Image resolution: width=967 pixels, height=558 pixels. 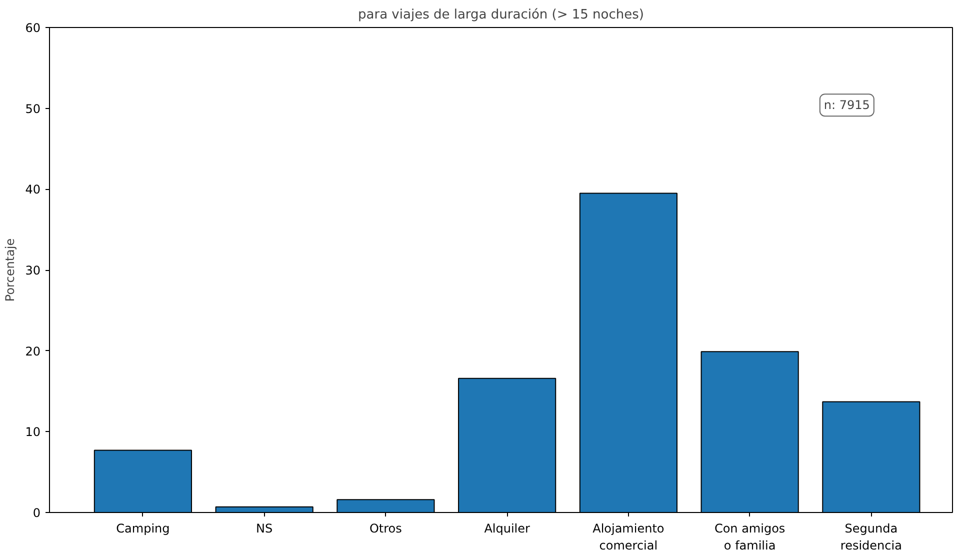 I want to click on y-axis-title: Porcentaje, so click(x=10, y=270).